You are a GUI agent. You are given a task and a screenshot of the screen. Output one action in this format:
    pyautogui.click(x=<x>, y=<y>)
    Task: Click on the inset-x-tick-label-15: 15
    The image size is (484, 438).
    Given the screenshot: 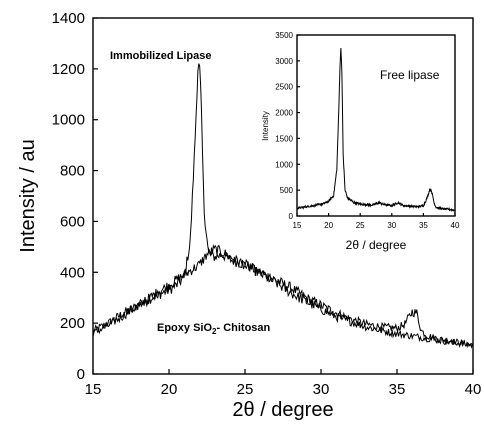 What is the action you would take?
    pyautogui.click(x=297, y=225)
    